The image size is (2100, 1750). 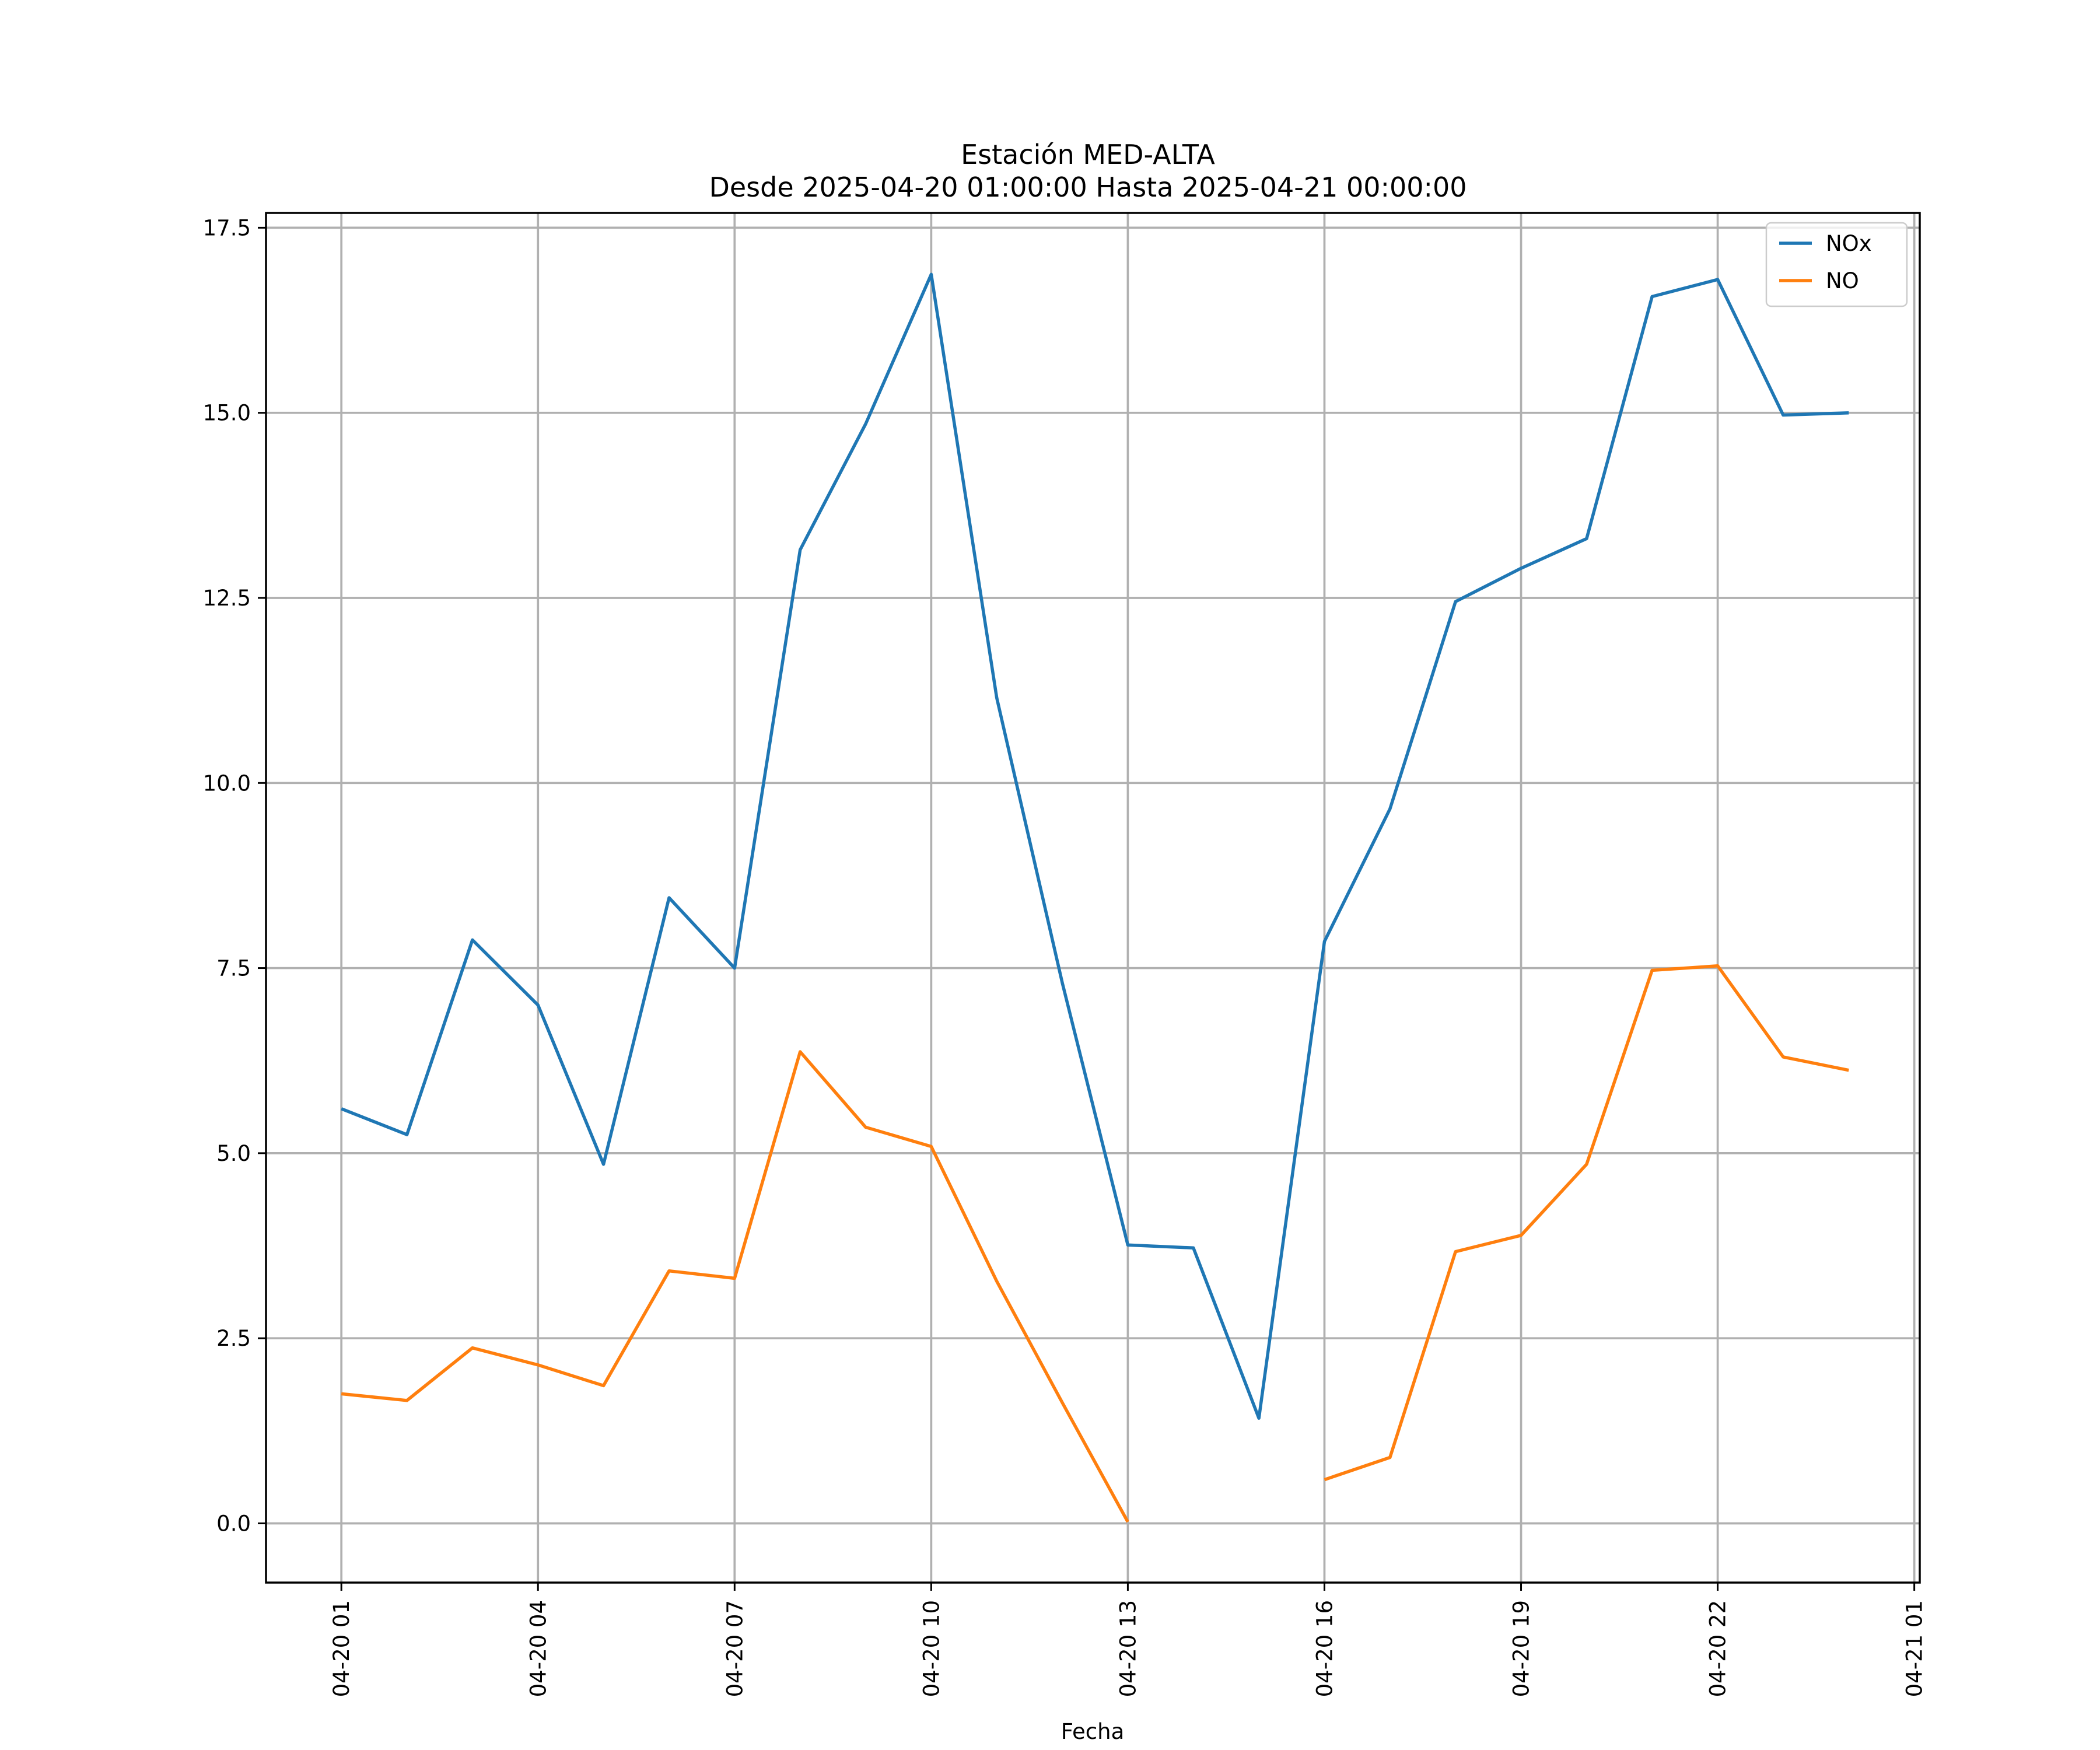 I want to click on y-axis-ticks: 0.0 2.5 5.0 7.5 10.0 12.5 15.0 17.5, so click(x=235, y=875).